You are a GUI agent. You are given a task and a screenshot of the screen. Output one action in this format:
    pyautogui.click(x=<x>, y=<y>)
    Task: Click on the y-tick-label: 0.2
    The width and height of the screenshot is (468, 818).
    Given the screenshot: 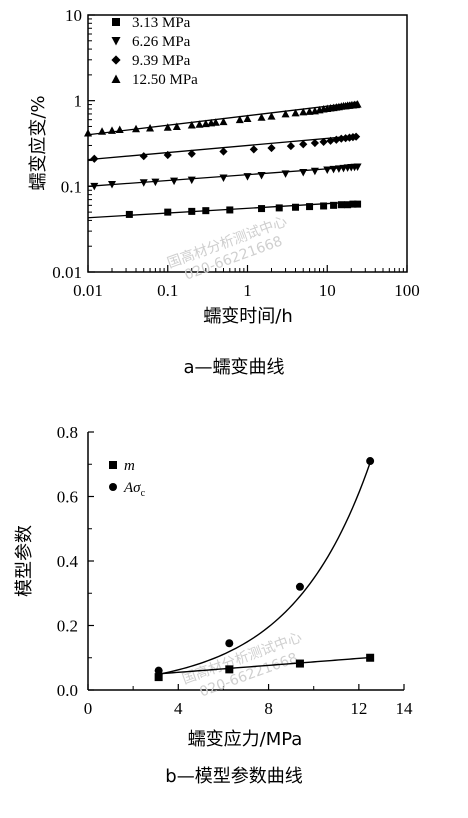 What is the action you would take?
    pyautogui.click(x=67, y=626)
    